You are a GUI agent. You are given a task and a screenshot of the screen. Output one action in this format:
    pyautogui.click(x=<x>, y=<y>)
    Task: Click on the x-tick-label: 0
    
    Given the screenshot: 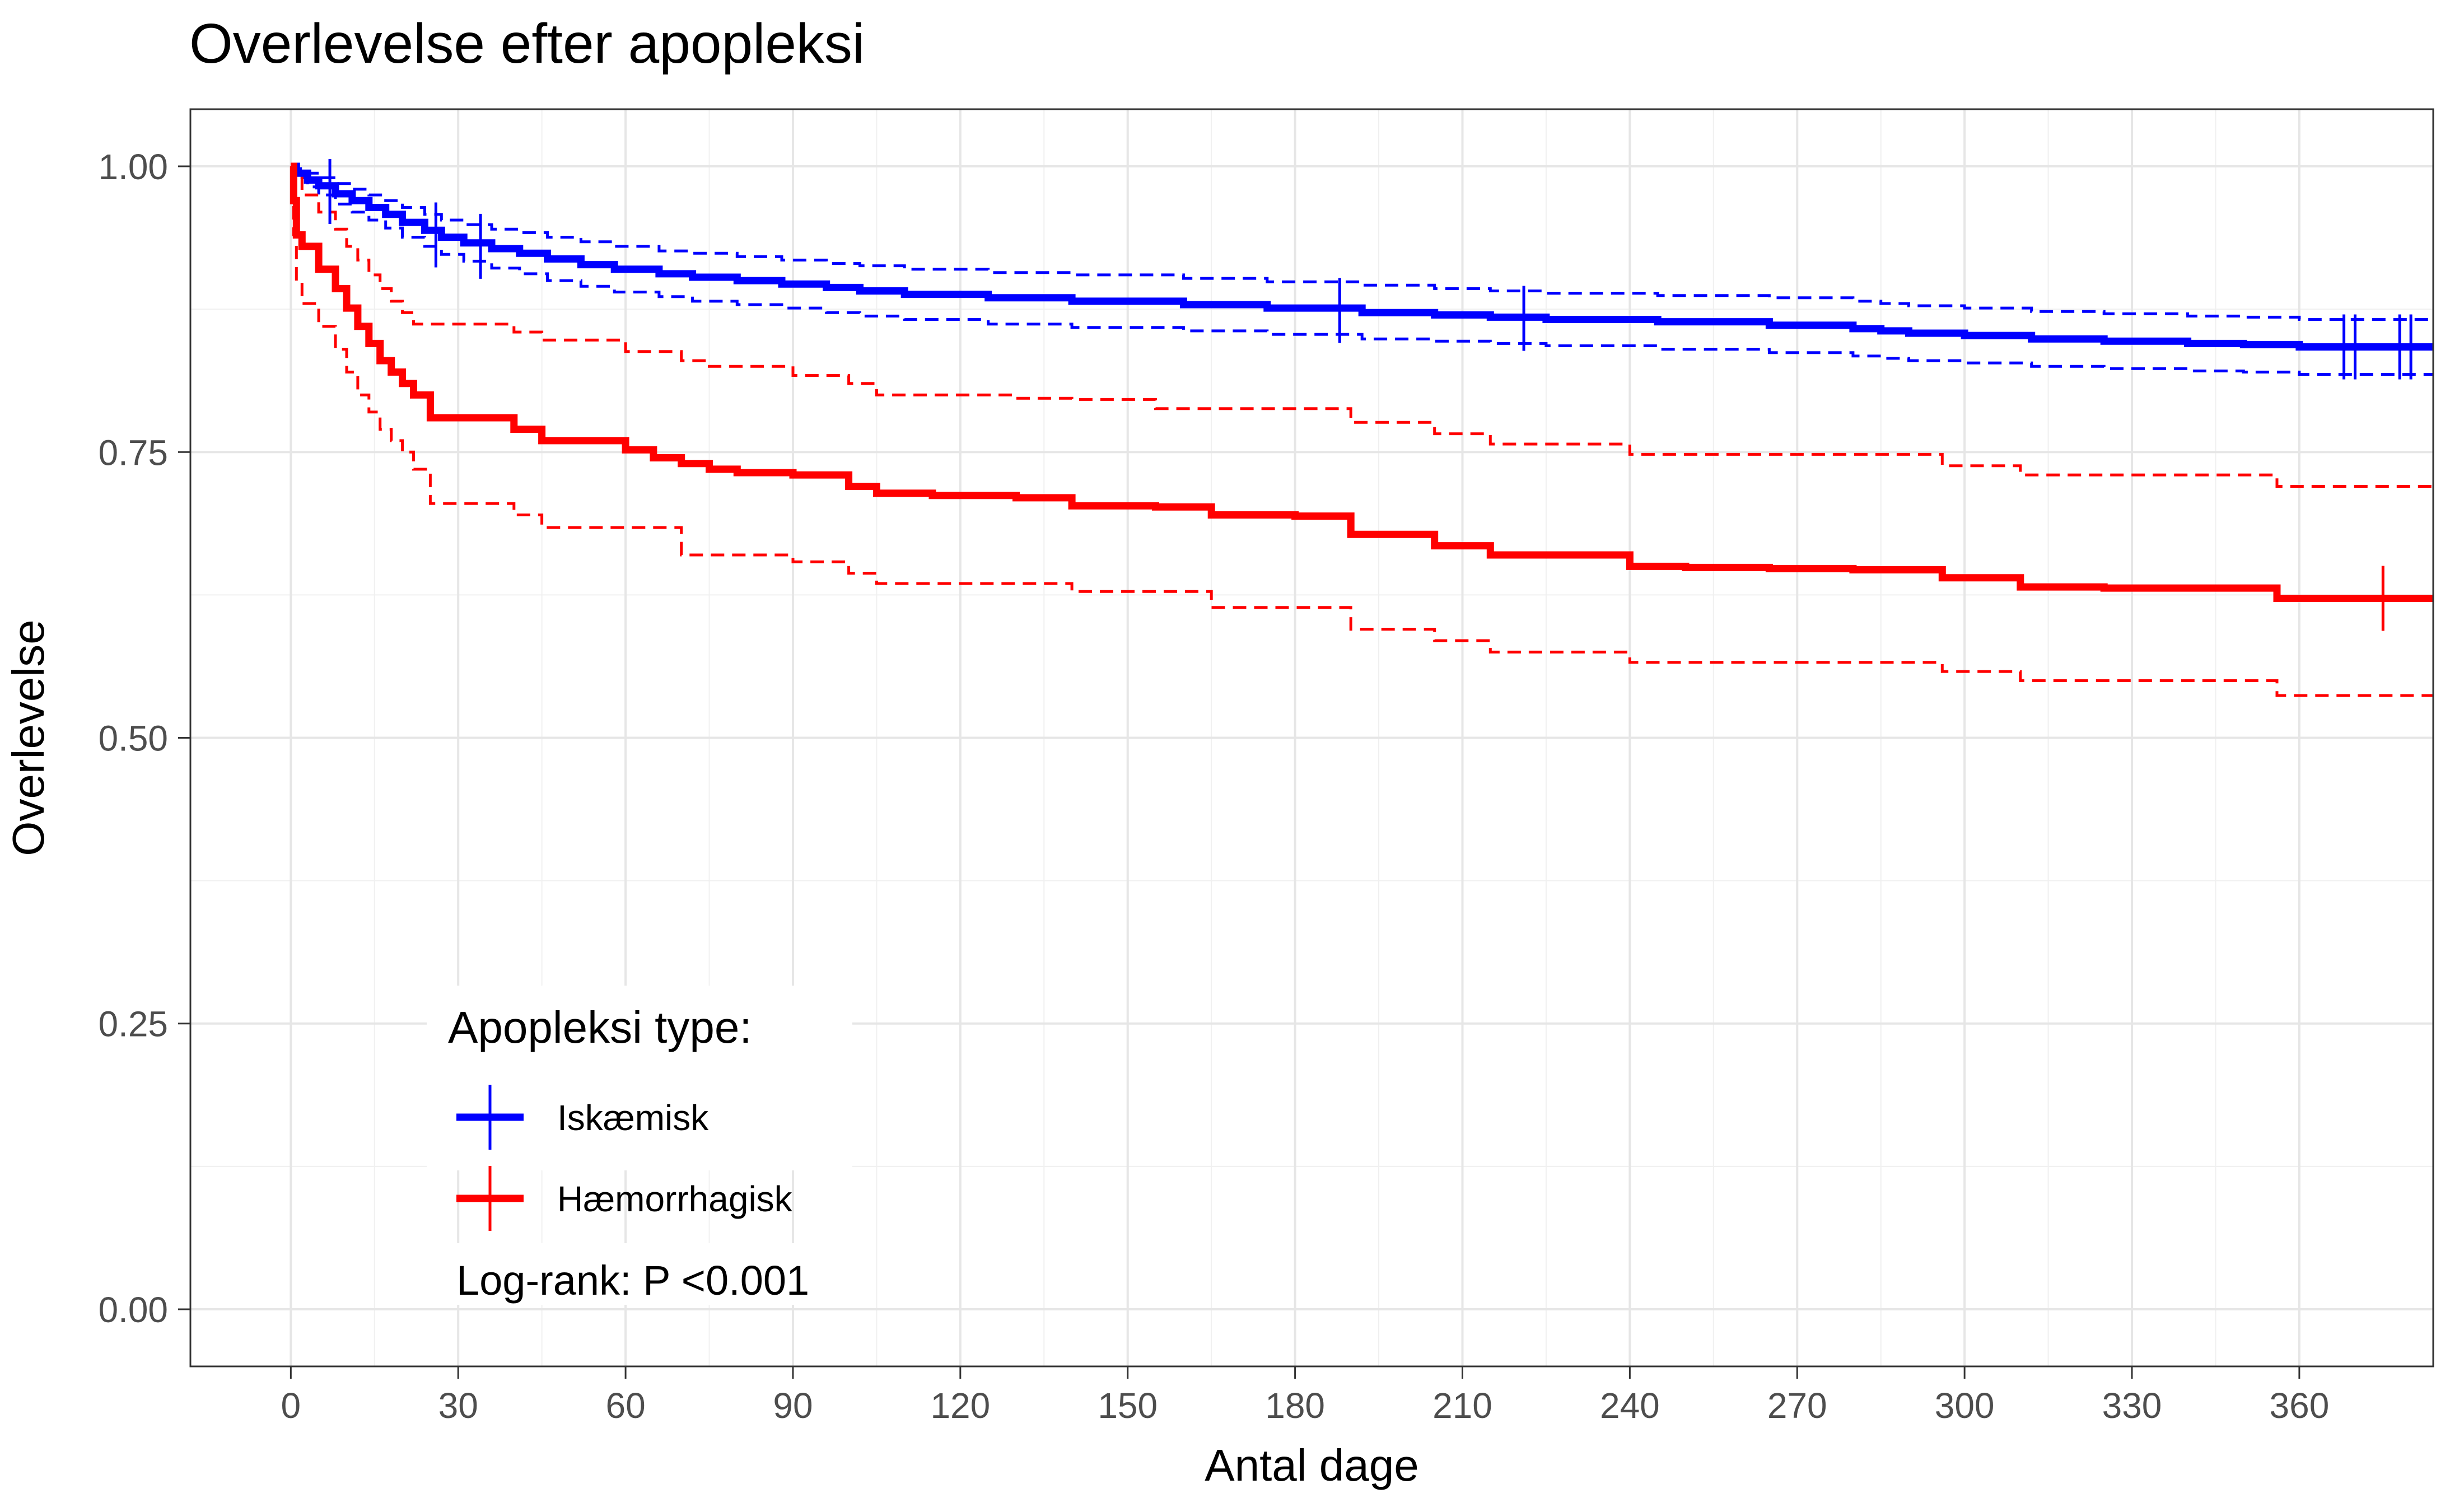 What is the action you would take?
    pyautogui.click(x=291, y=1406)
    